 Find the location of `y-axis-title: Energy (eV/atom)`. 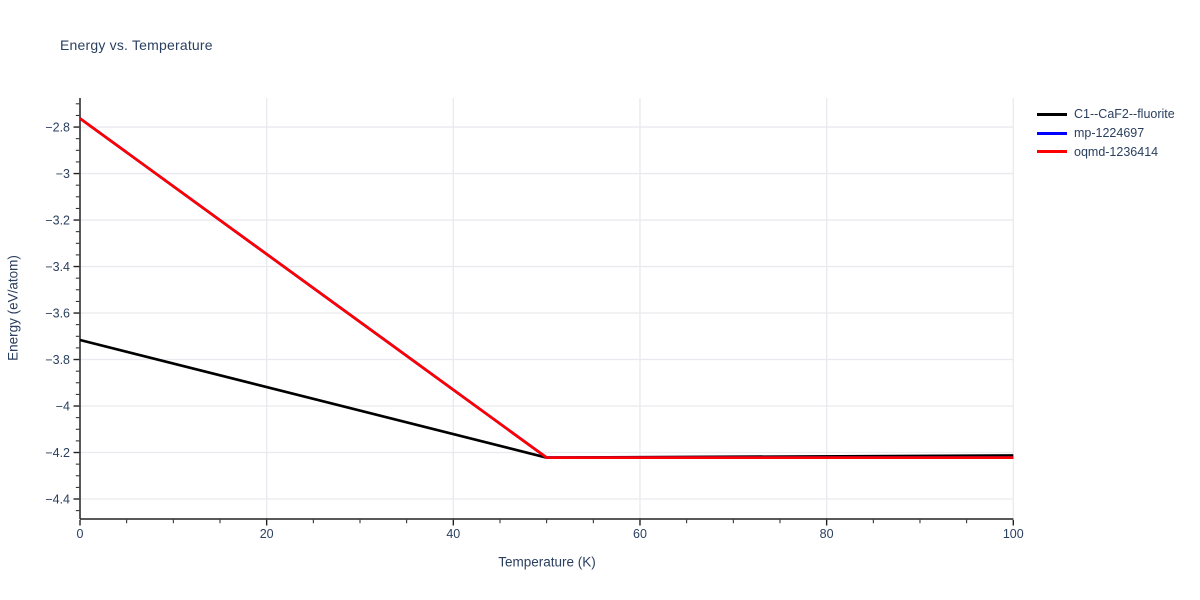

y-axis-title: Energy (eV/atom) is located at coordinates (13, 308).